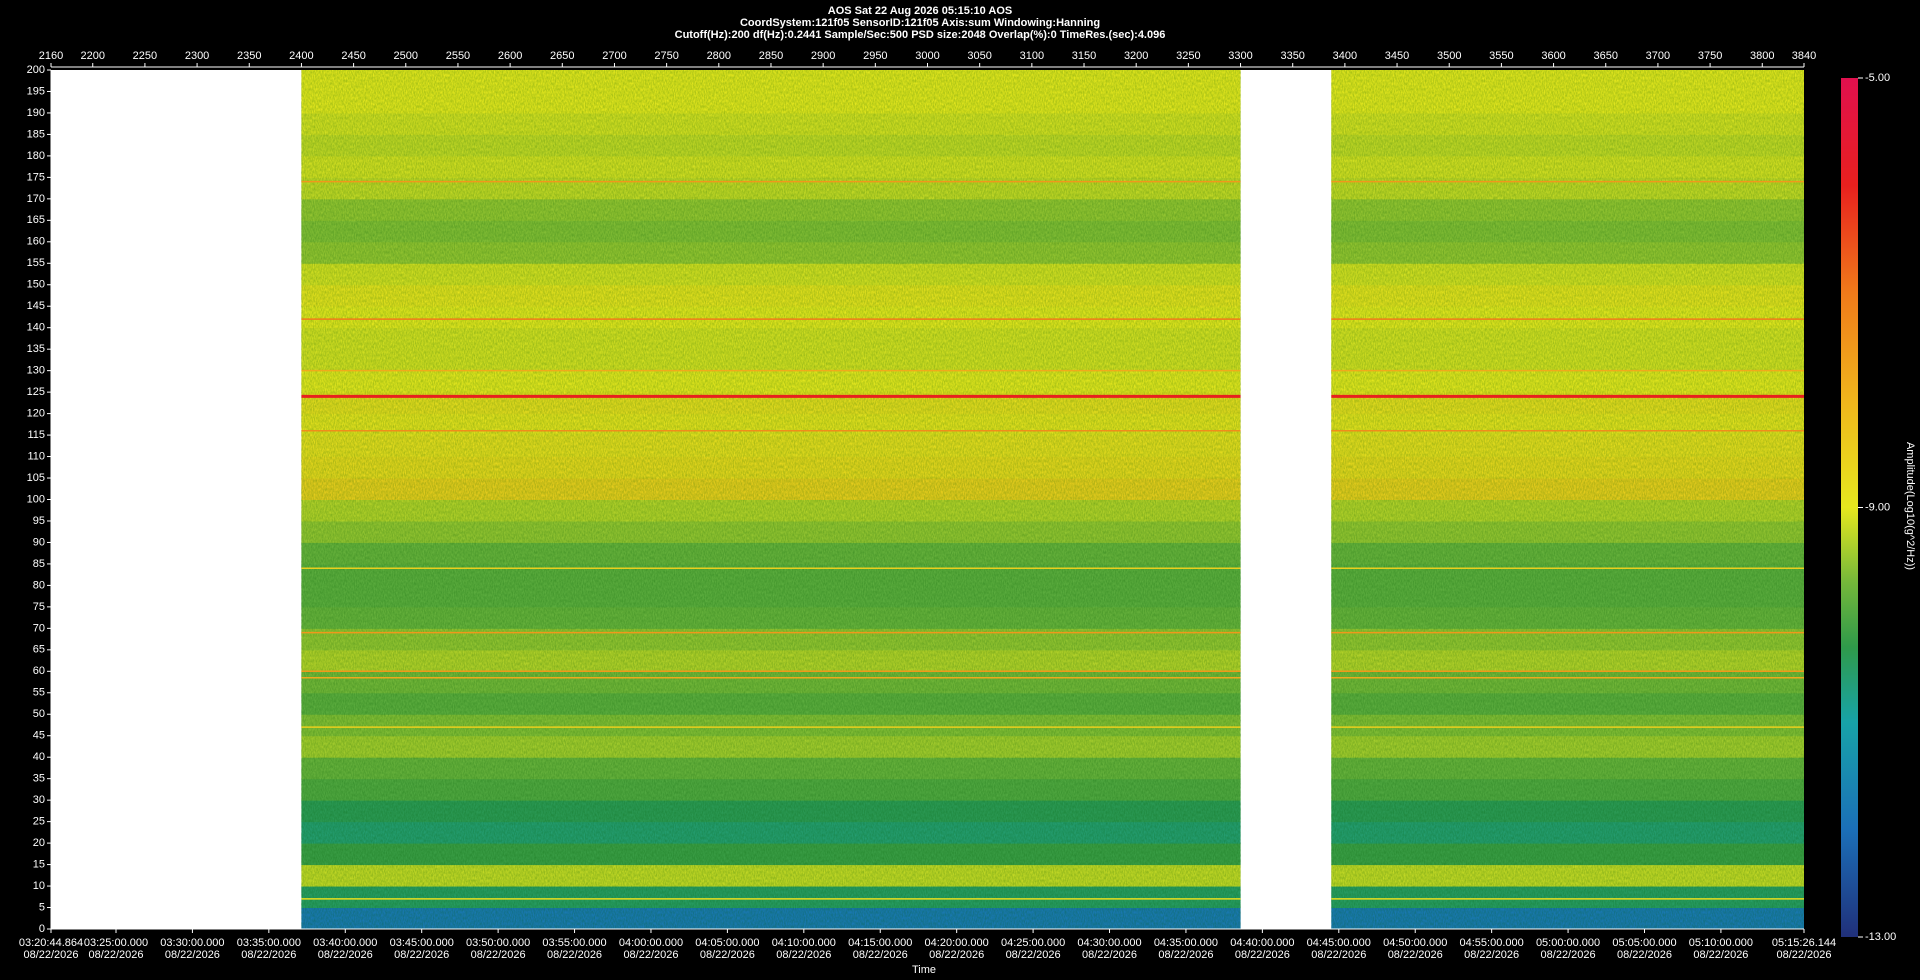  What do you see at coordinates (1262, 943) in the screenshot?
I see `time-tick-label: 04:40:00.000` at bounding box center [1262, 943].